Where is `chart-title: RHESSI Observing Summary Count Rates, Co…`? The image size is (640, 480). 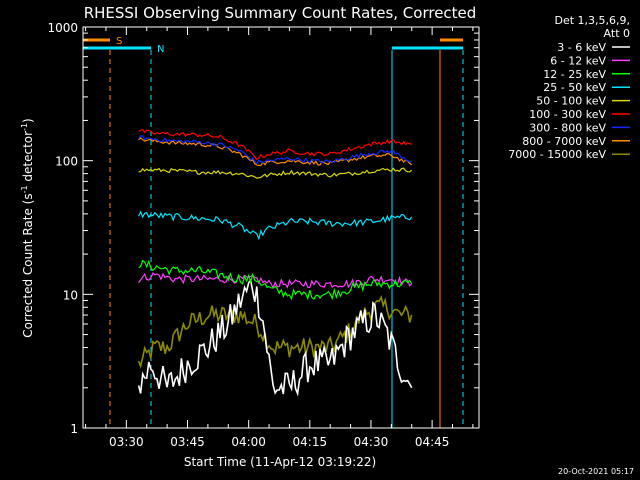 chart-title: RHESSI Observing Summary Count Rates, Co… is located at coordinates (280, 13).